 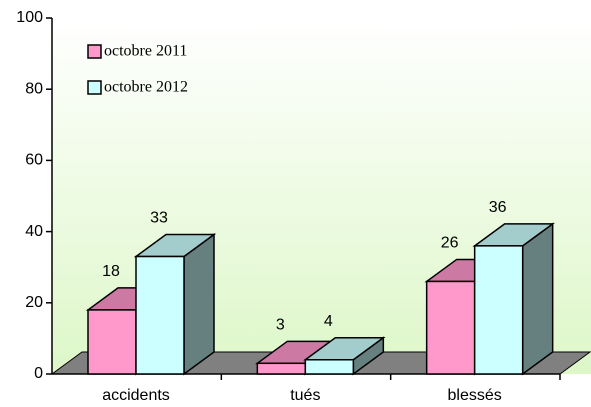 What do you see at coordinates (328, 321) in the screenshot?
I see `value-label: 4` at bounding box center [328, 321].